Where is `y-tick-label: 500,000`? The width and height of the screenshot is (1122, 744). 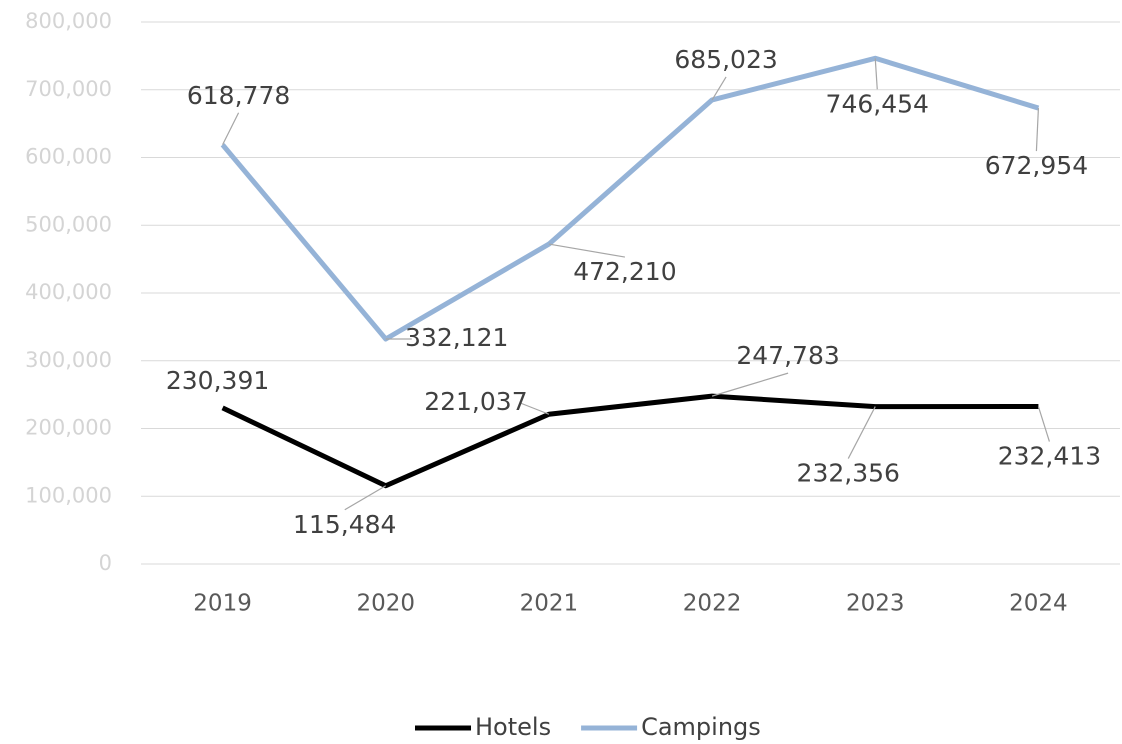
y-tick-label: 500,000 is located at coordinates (68, 224).